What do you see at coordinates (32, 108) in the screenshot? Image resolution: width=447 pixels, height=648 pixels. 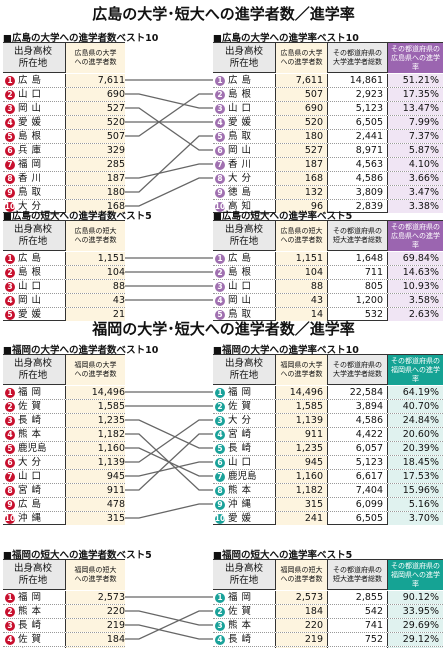 I see `pref-name: 岡山` at bounding box center [32, 108].